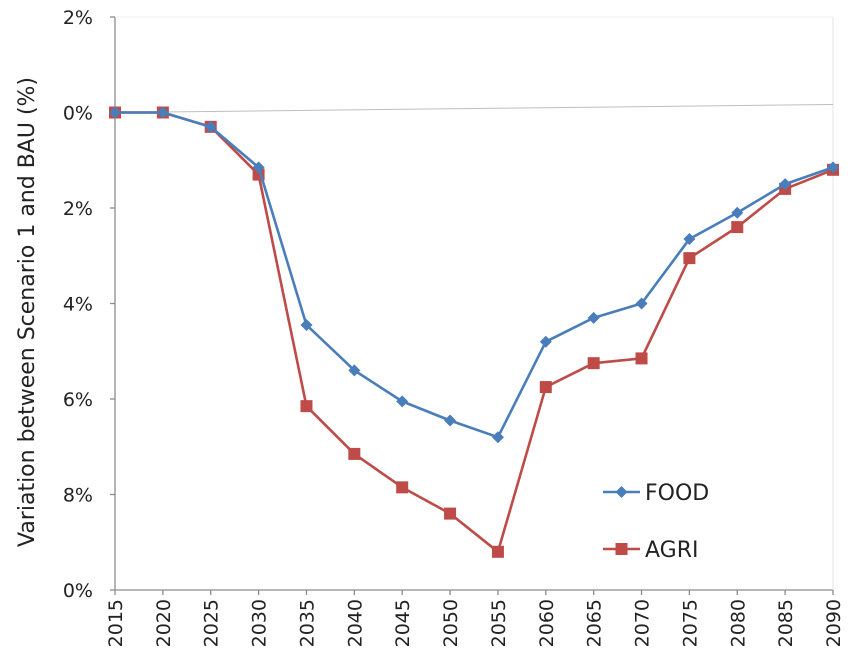 The width and height of the screenshot is (848, 666). What do you see at coordinates (656, 522) in the screenshot?
I see `legend: FOOD AGRI` at bounding box center [656, 522].